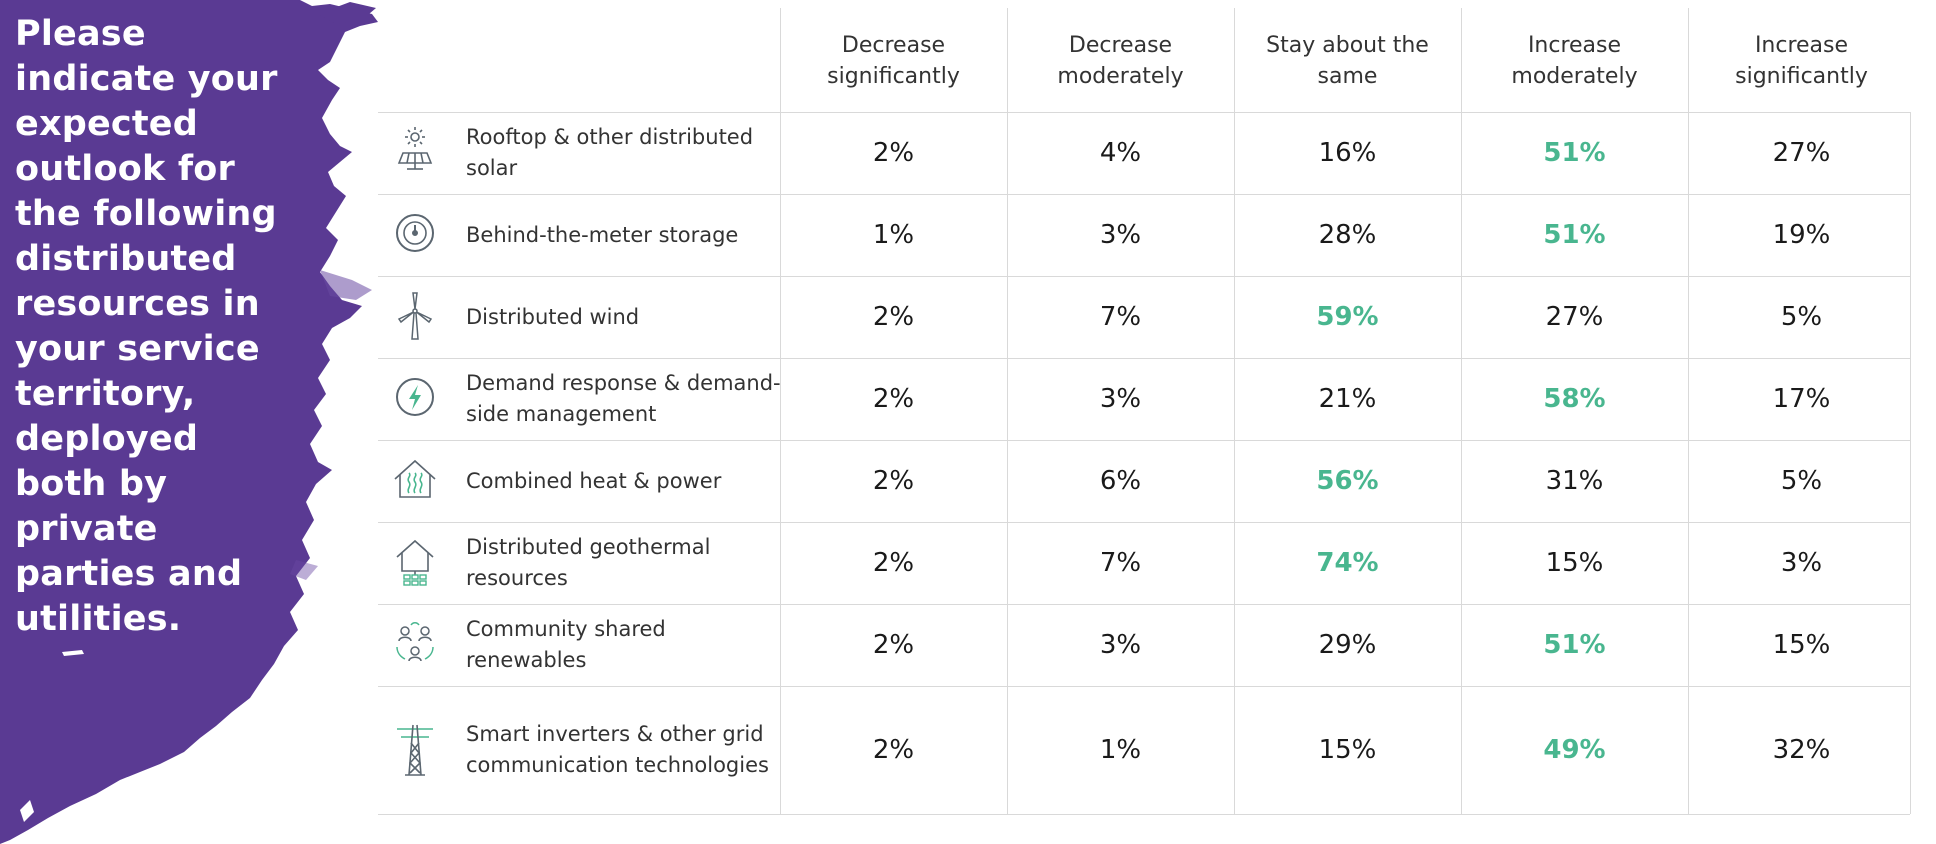  What do you see at coordinates (1347, 61) in the screenshot?
I see `column-header-stay-about-same: Stay about the same` at bounding box center [1347, 61].